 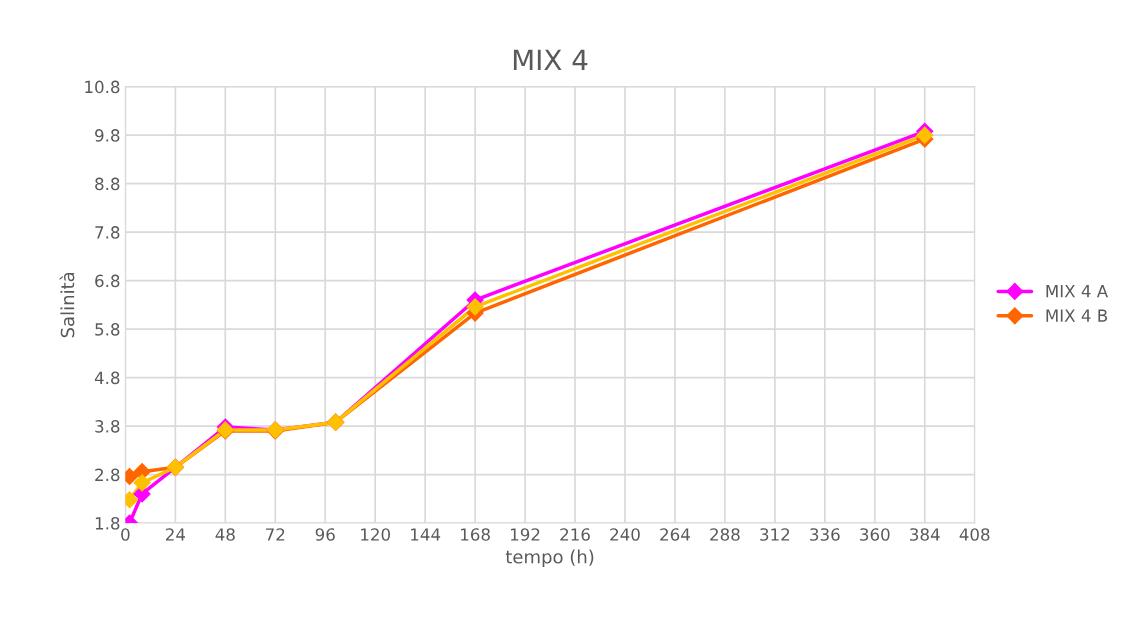 What do you see at coordinates (107, 281) in the screenshot?
I see `y-tick-label: 6.8` at bounding box center [107, 281].